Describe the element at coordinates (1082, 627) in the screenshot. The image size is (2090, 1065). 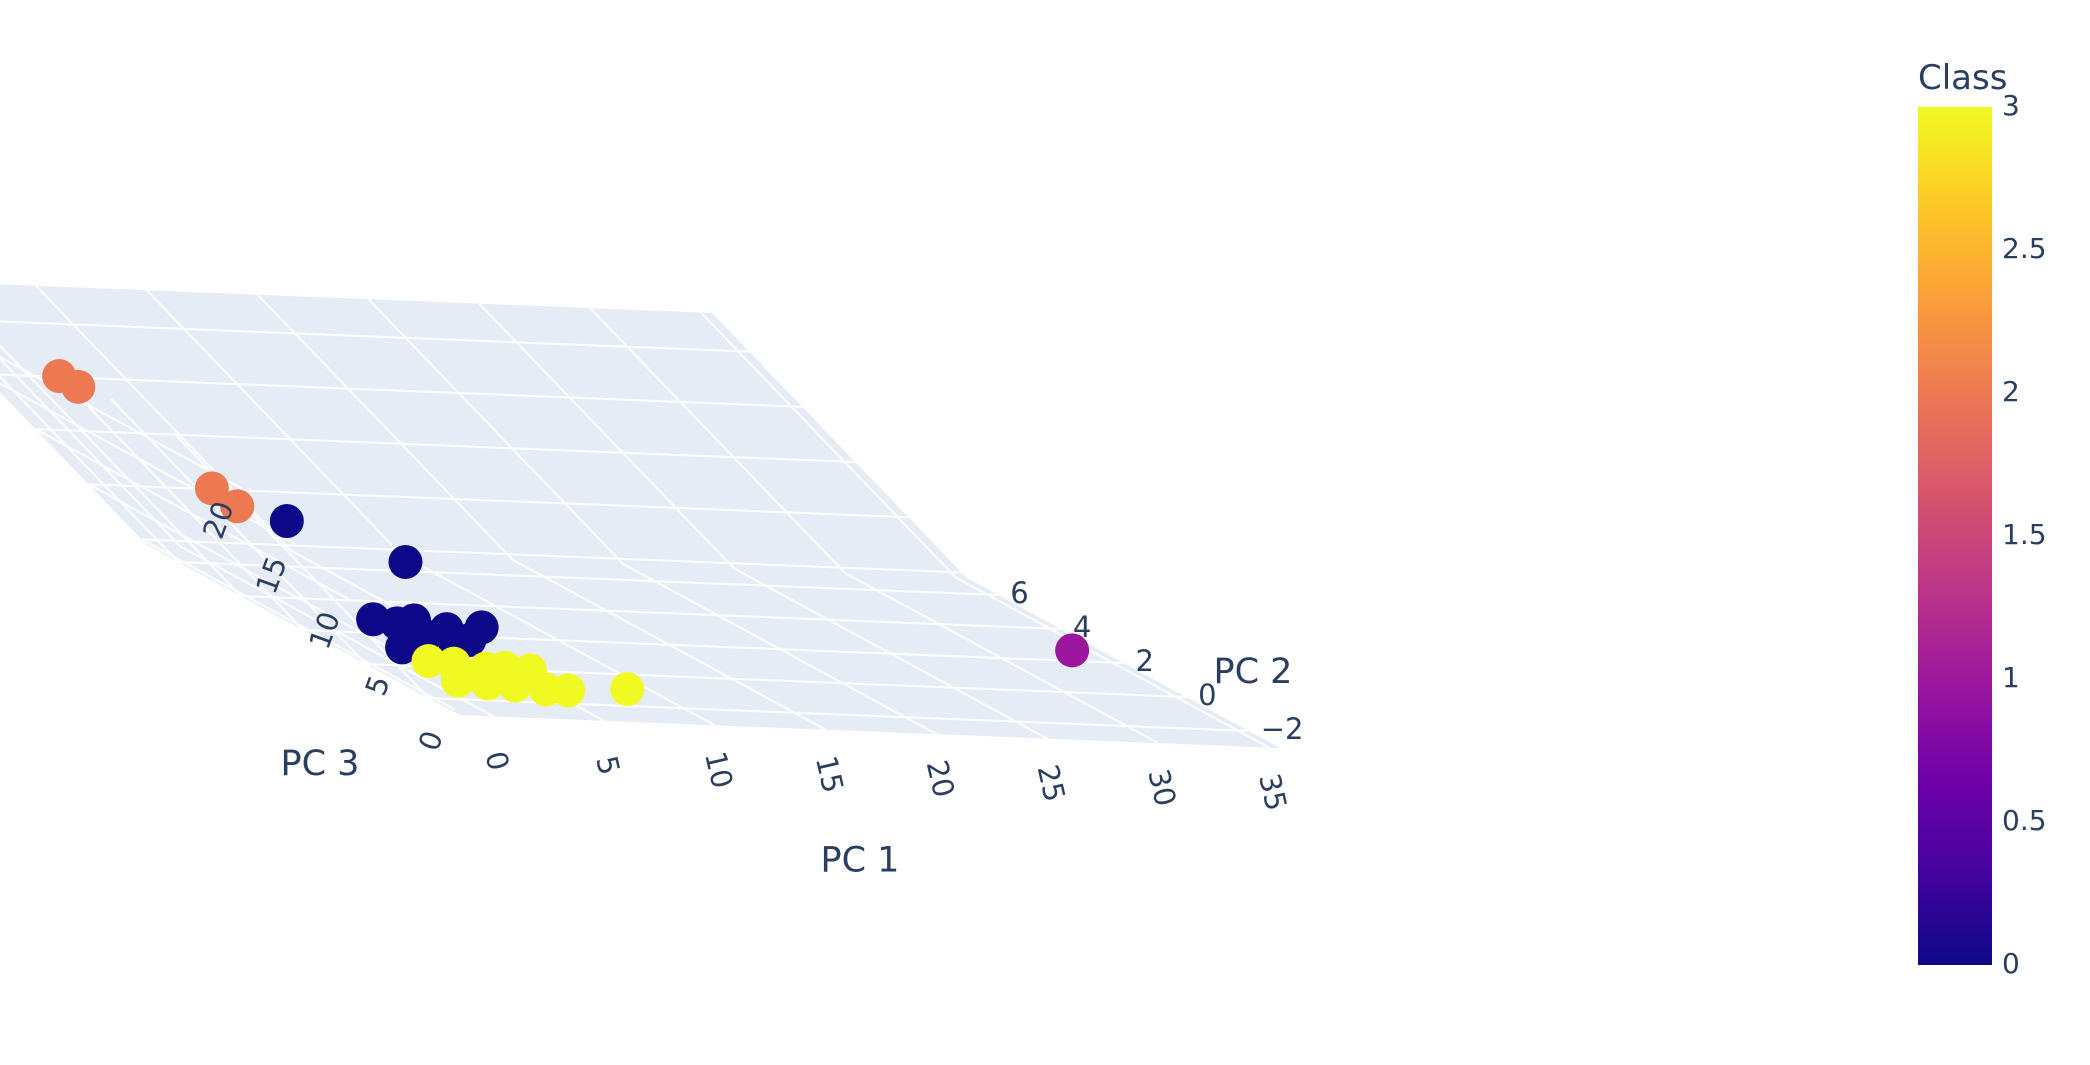
I see `y-tick-label: 4` at that location.